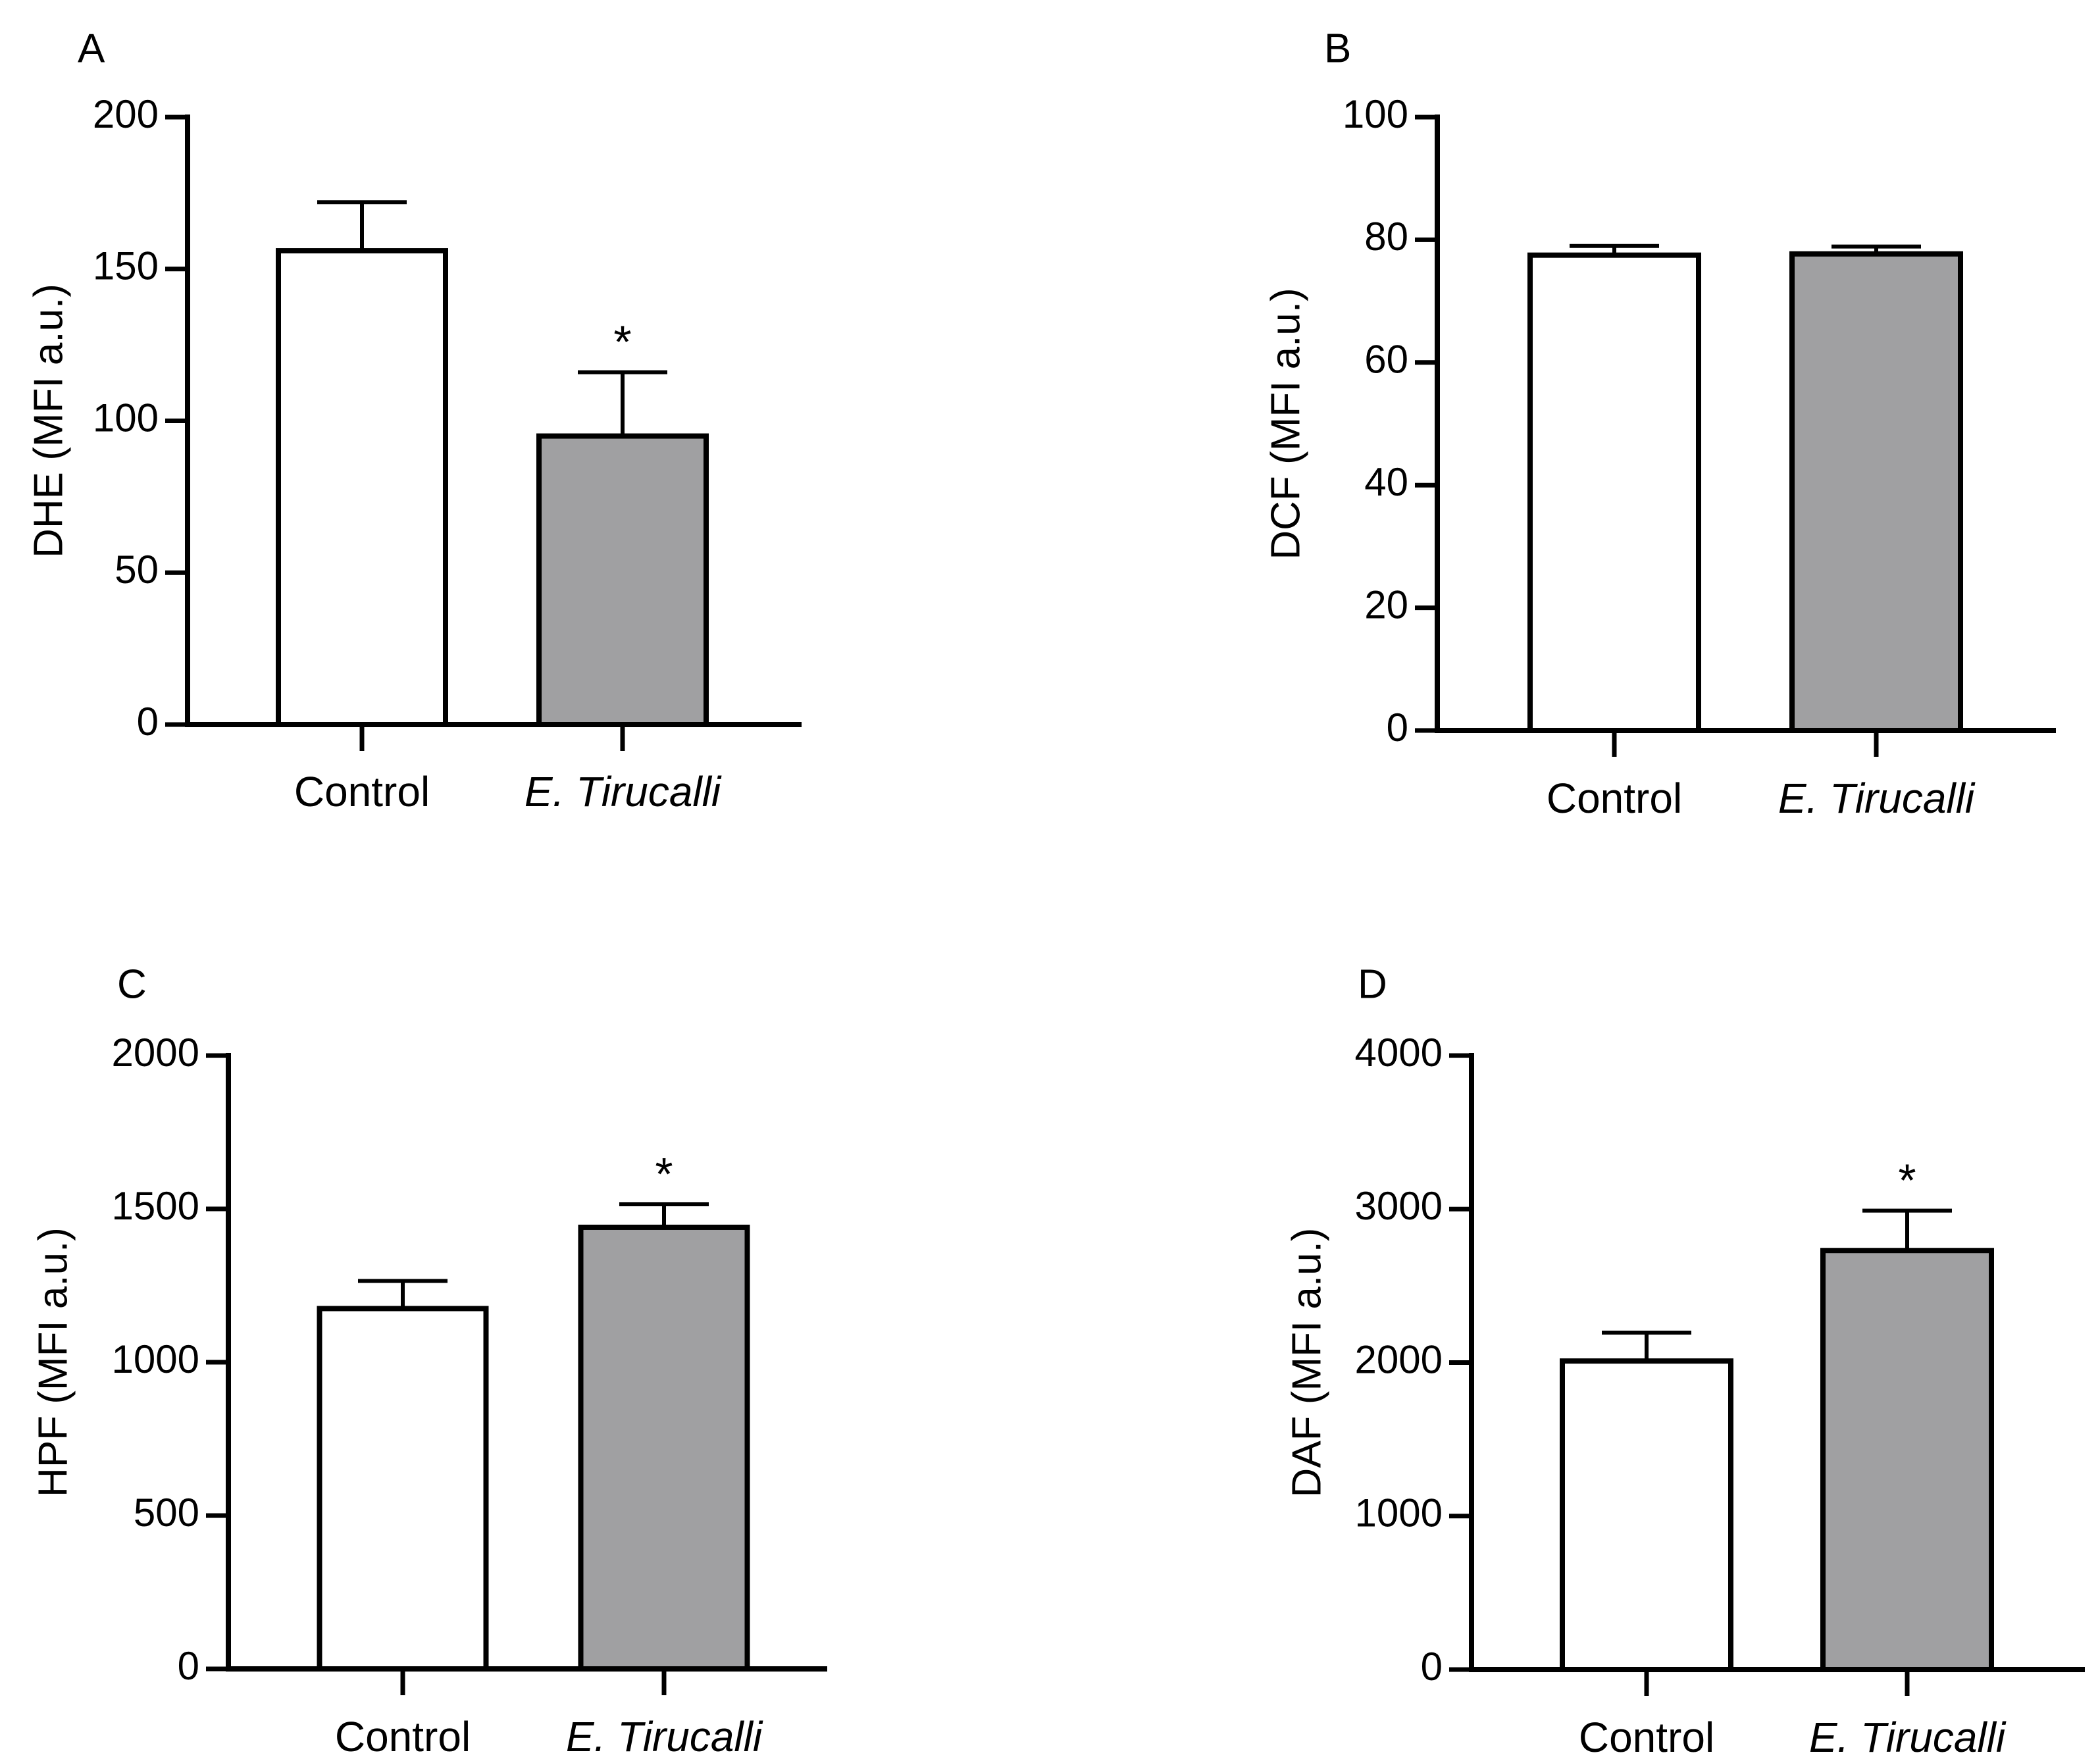  I want to click on y-tick-label: 4000, so click(1399, 1053).